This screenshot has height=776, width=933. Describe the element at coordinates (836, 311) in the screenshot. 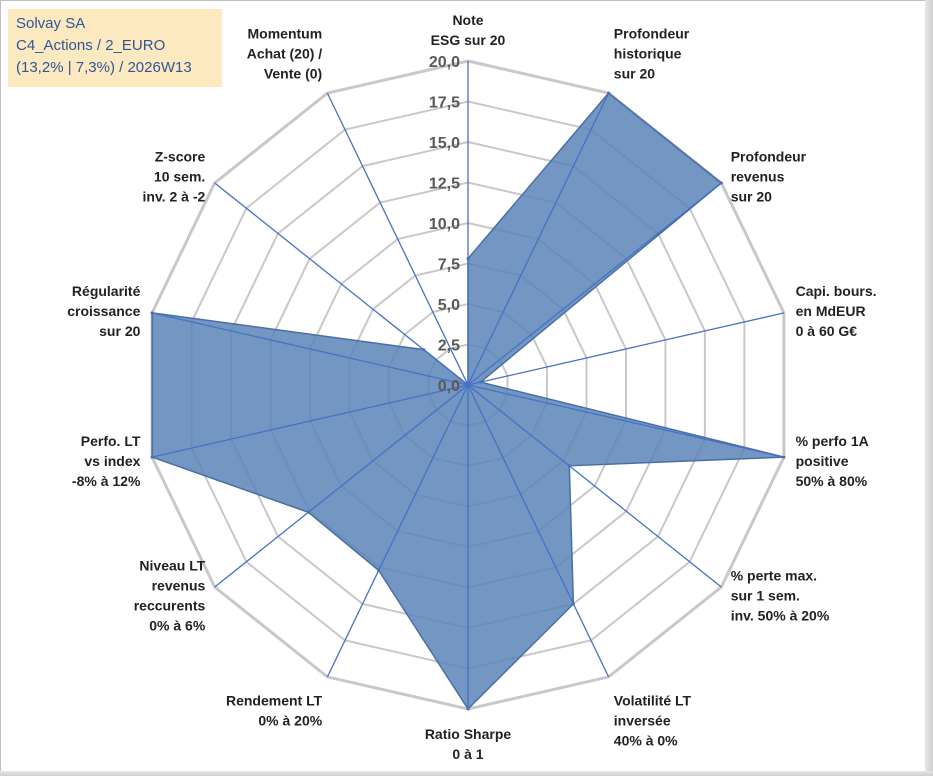

I see `axis-label-4: Capi. bours. en MdEUR 0 à 60 G€` at that location.